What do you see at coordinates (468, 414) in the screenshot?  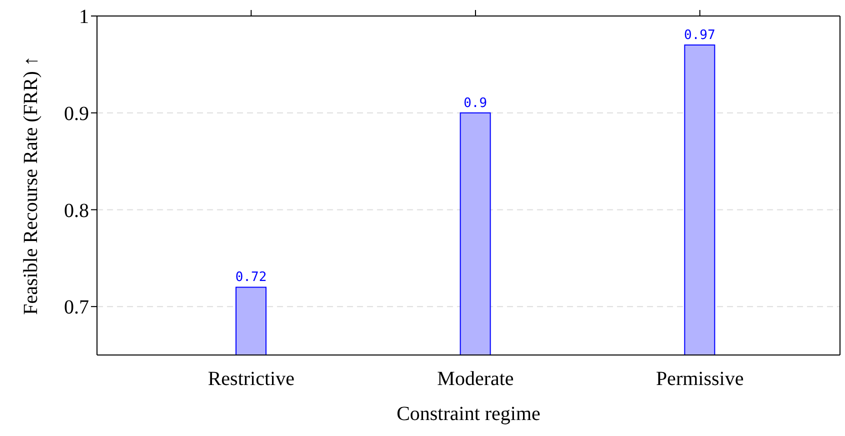 I see `x-axis-title: Constraint regime` at bounding box center [468, 414].